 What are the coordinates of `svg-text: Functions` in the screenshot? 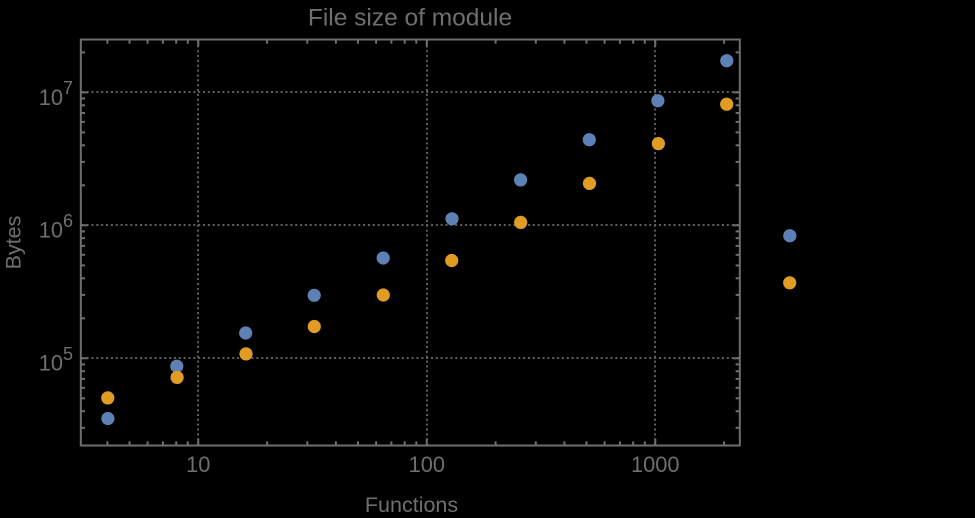 It's located at (411, 503).